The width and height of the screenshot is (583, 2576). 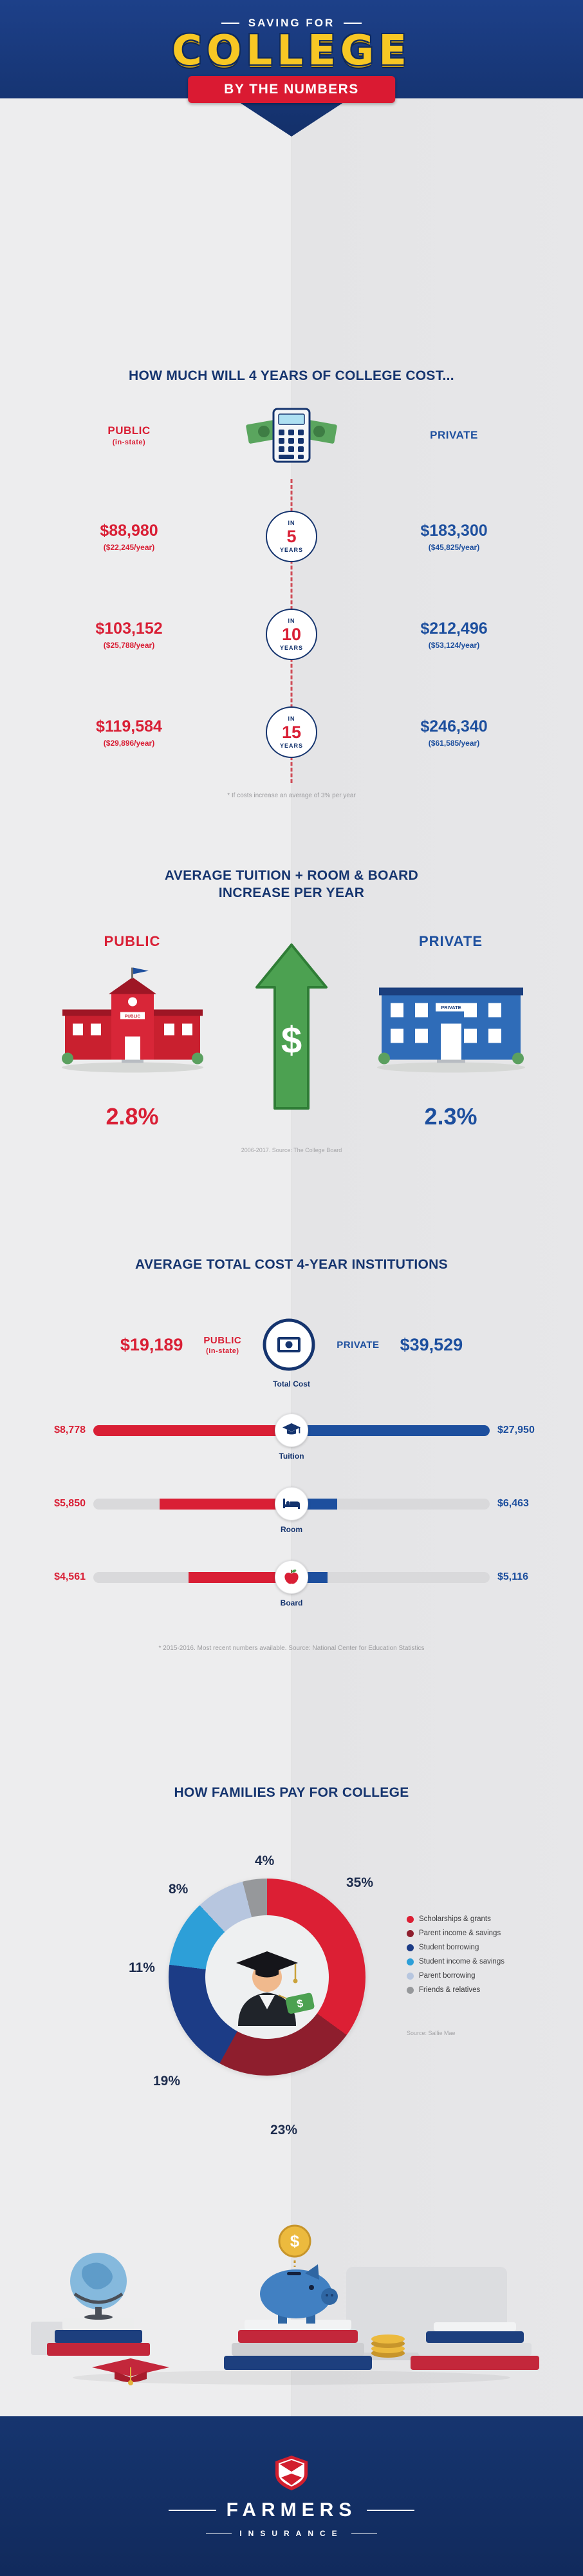 I want to click on brand-name: FARMERS, so click(x=291, y=2510).